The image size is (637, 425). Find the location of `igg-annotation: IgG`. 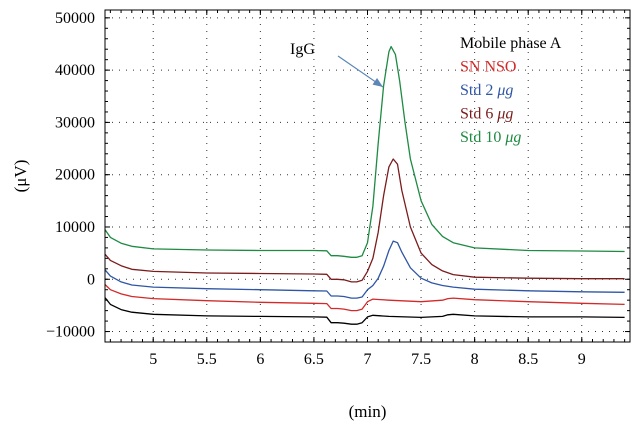

igg-annotation: IgG is located at coordinates (337, 64).